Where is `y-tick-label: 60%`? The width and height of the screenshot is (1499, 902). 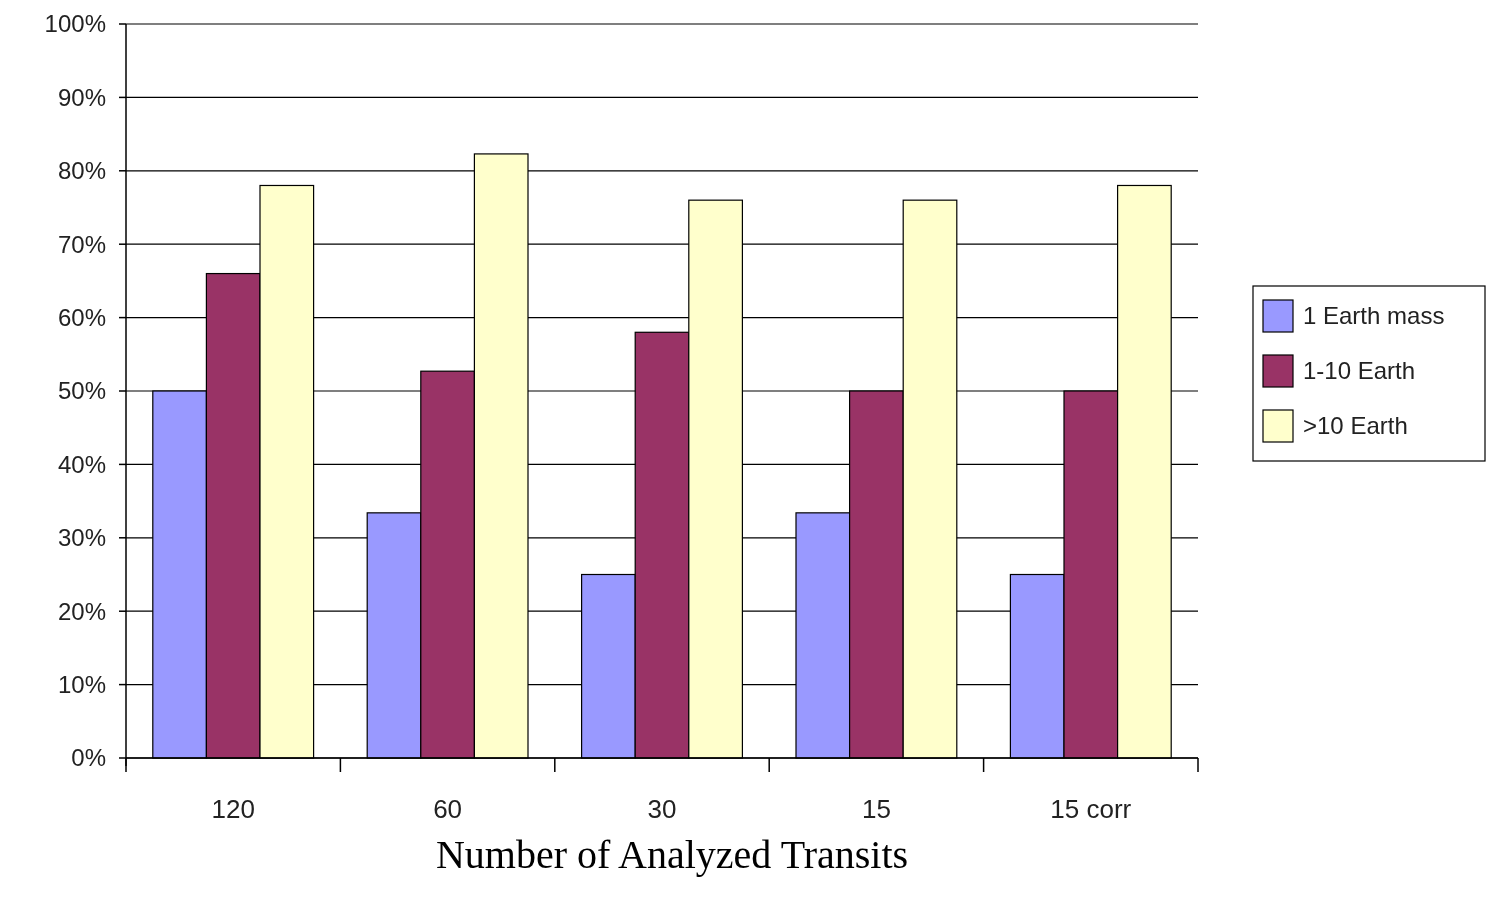
y-tick-label: 60% is located at coordinates (81, 317).